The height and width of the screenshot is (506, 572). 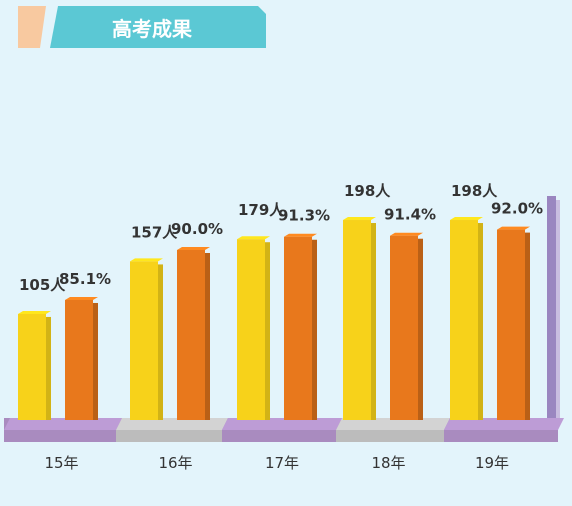 I want to click on chart-title: 高考成果, so click(x=152, y=29).